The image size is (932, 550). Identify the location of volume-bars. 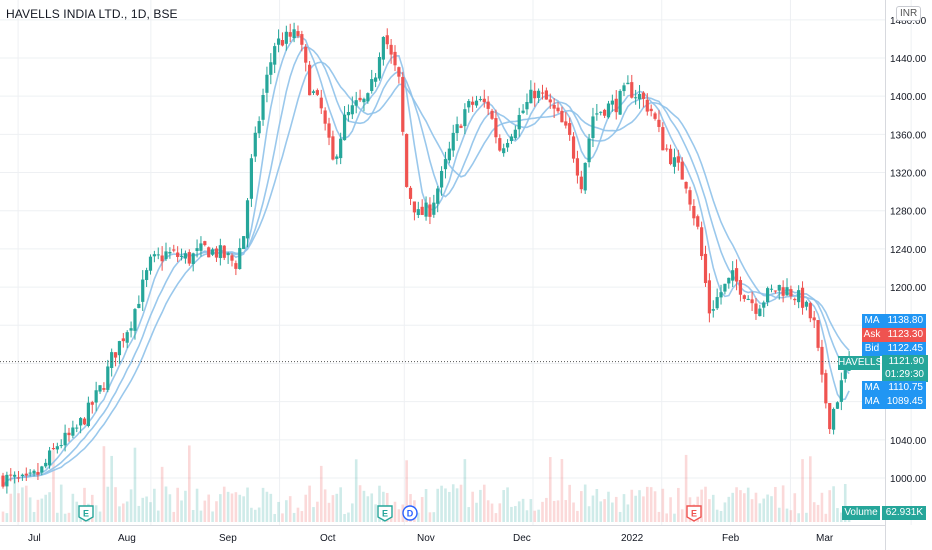
(426, 483).